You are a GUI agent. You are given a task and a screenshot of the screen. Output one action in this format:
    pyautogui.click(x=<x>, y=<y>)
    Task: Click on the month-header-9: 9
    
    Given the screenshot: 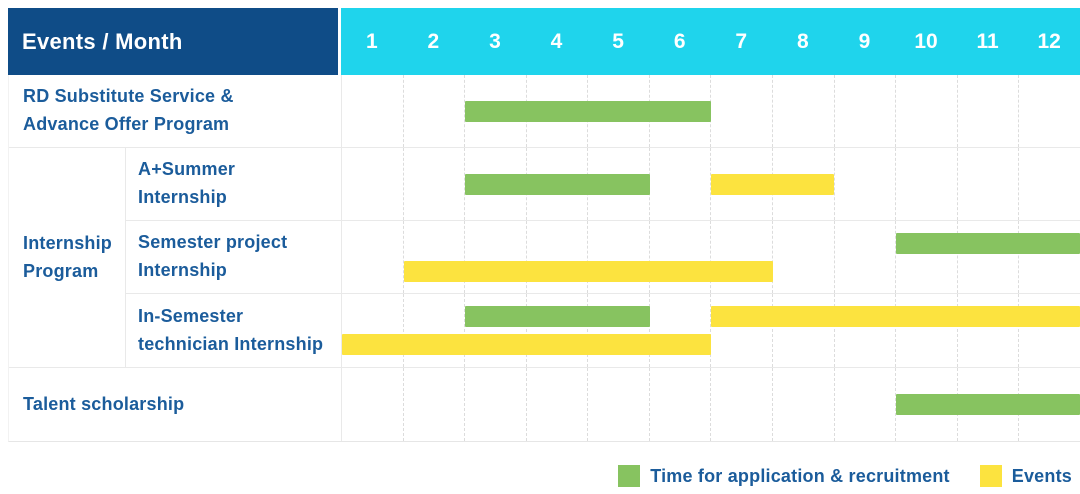 What is the action you would take?
    pyautogui.click(x=864, y=41)
    